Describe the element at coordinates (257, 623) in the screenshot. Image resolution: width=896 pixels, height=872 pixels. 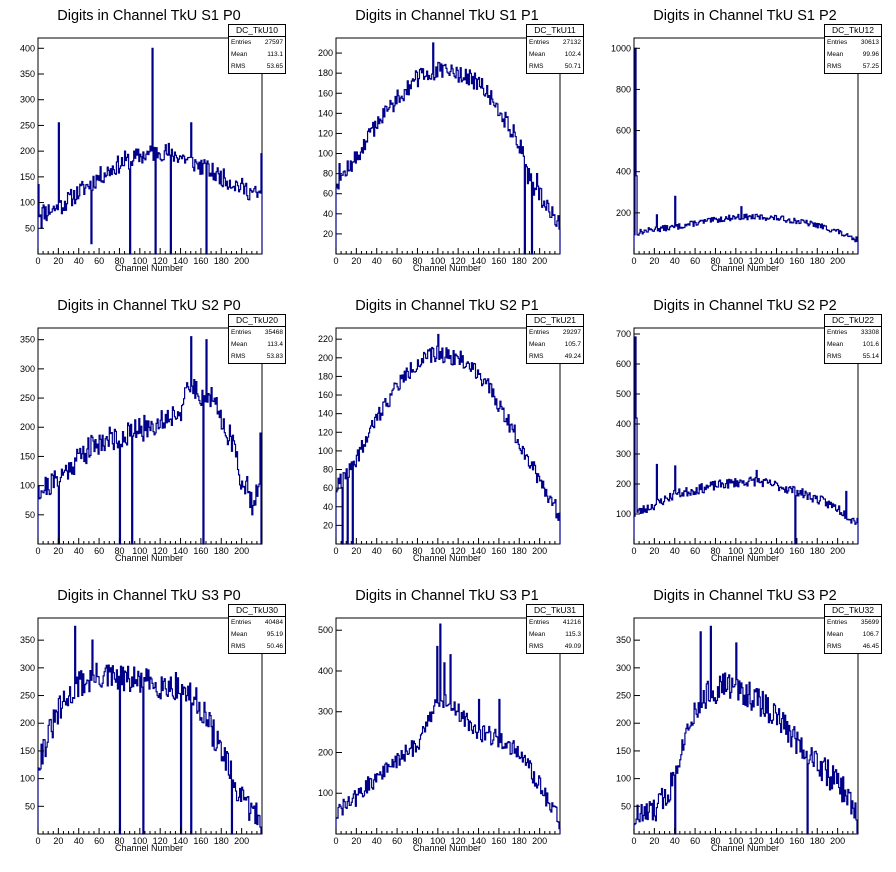
I see `stats-row: Entries 40484` at that location.